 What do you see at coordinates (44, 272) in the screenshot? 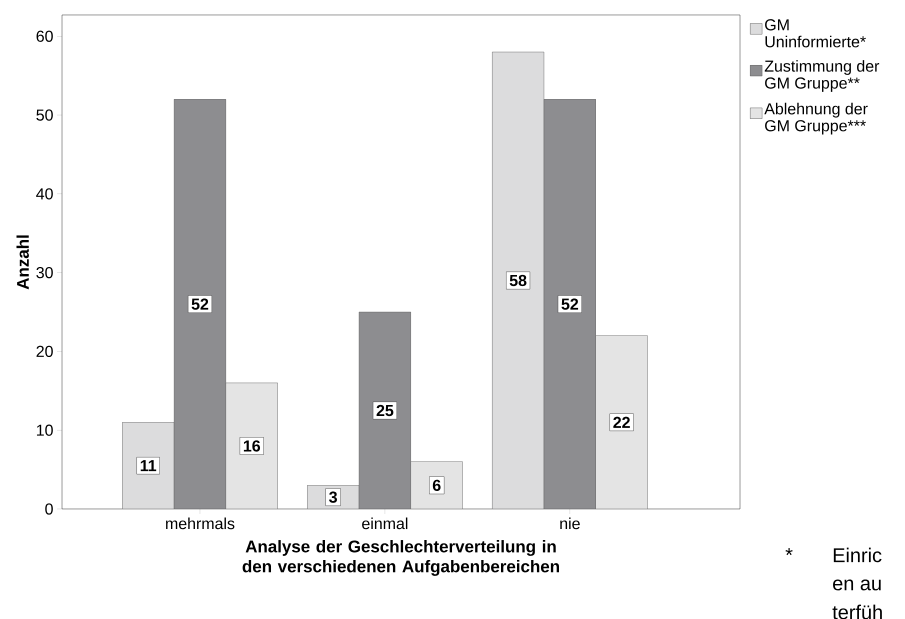
I see `y-tick-label: 30` at bounding box center [44, 272].